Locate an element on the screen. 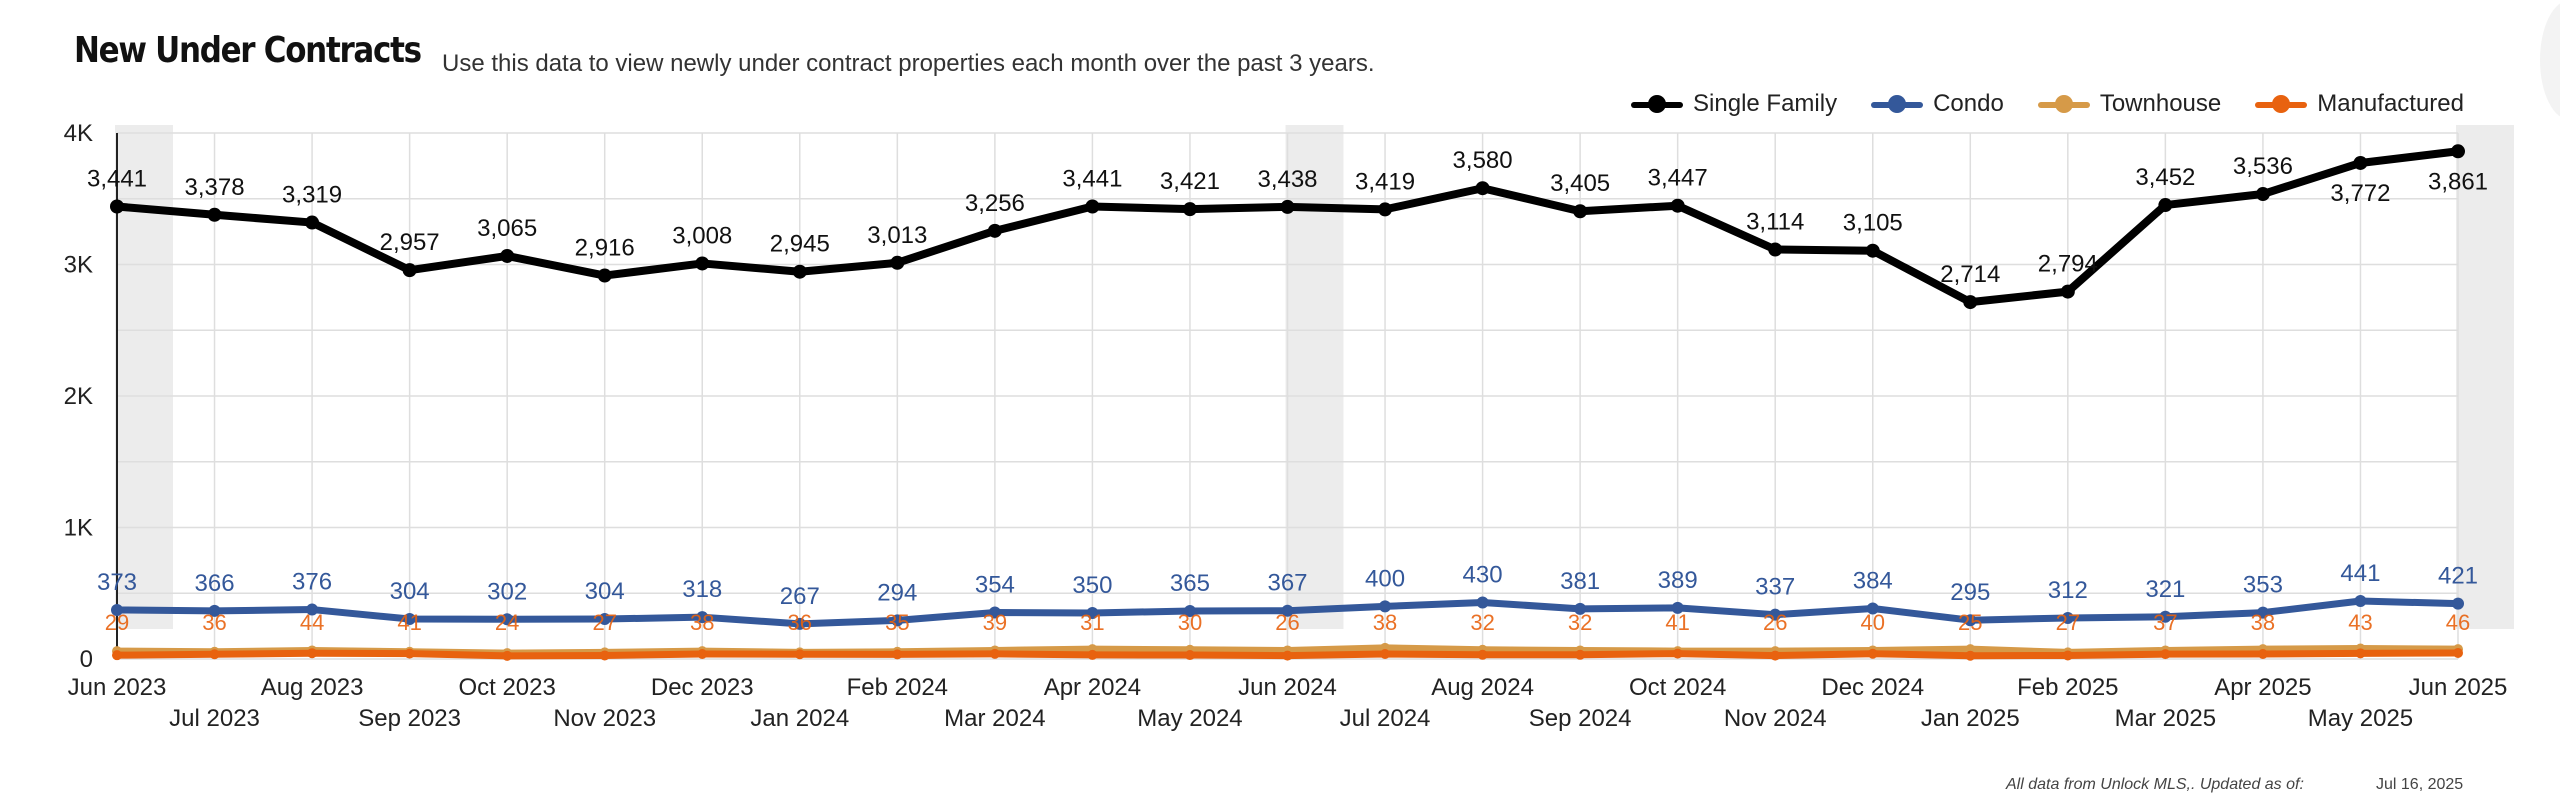  y-tick-label: 2K is located at coordinates (78, 396).